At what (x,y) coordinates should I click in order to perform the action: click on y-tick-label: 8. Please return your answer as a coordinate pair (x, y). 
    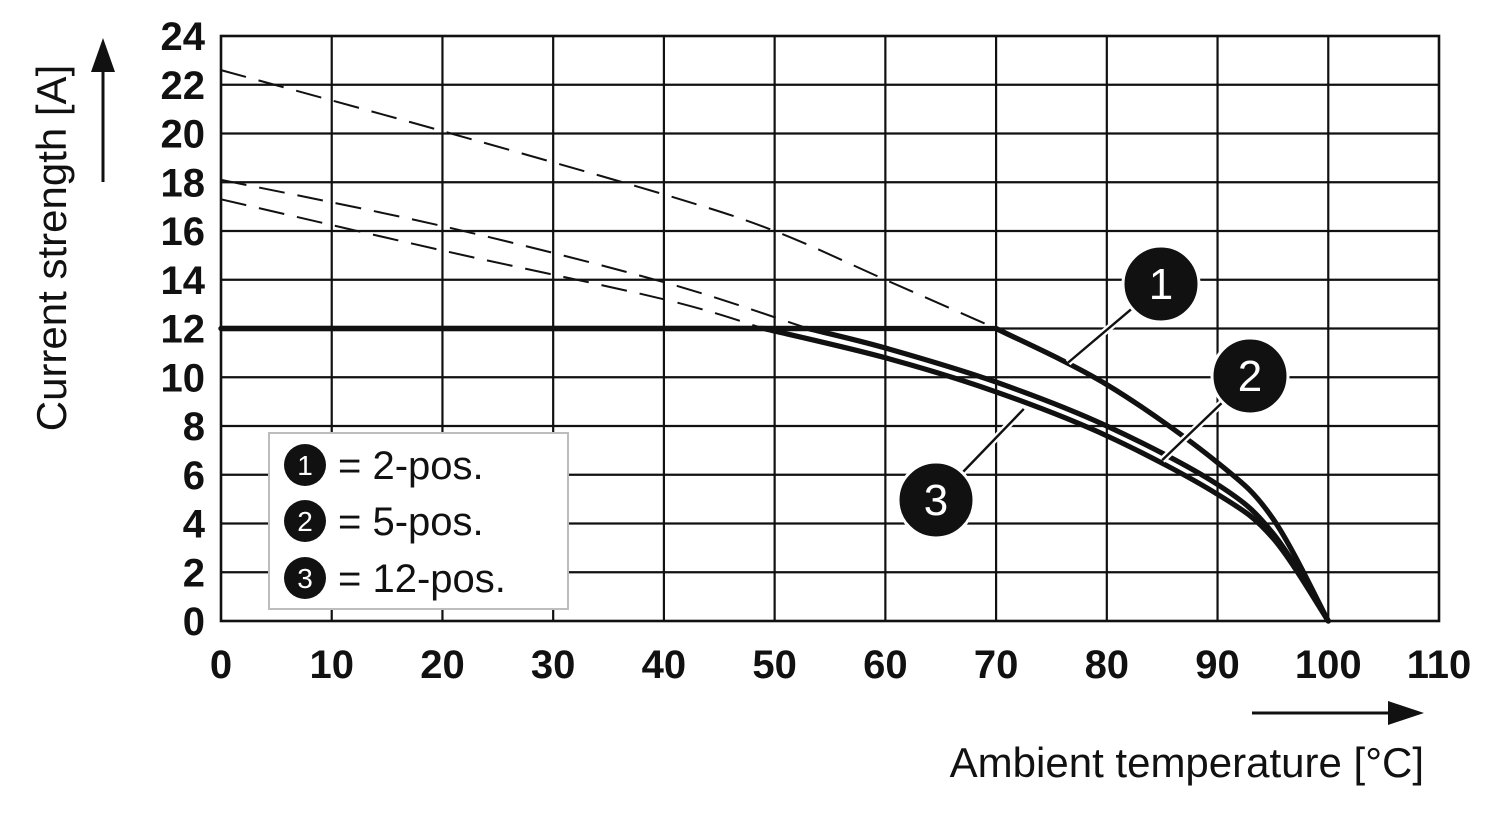
    Looking at the image, I should click on (194, 427).